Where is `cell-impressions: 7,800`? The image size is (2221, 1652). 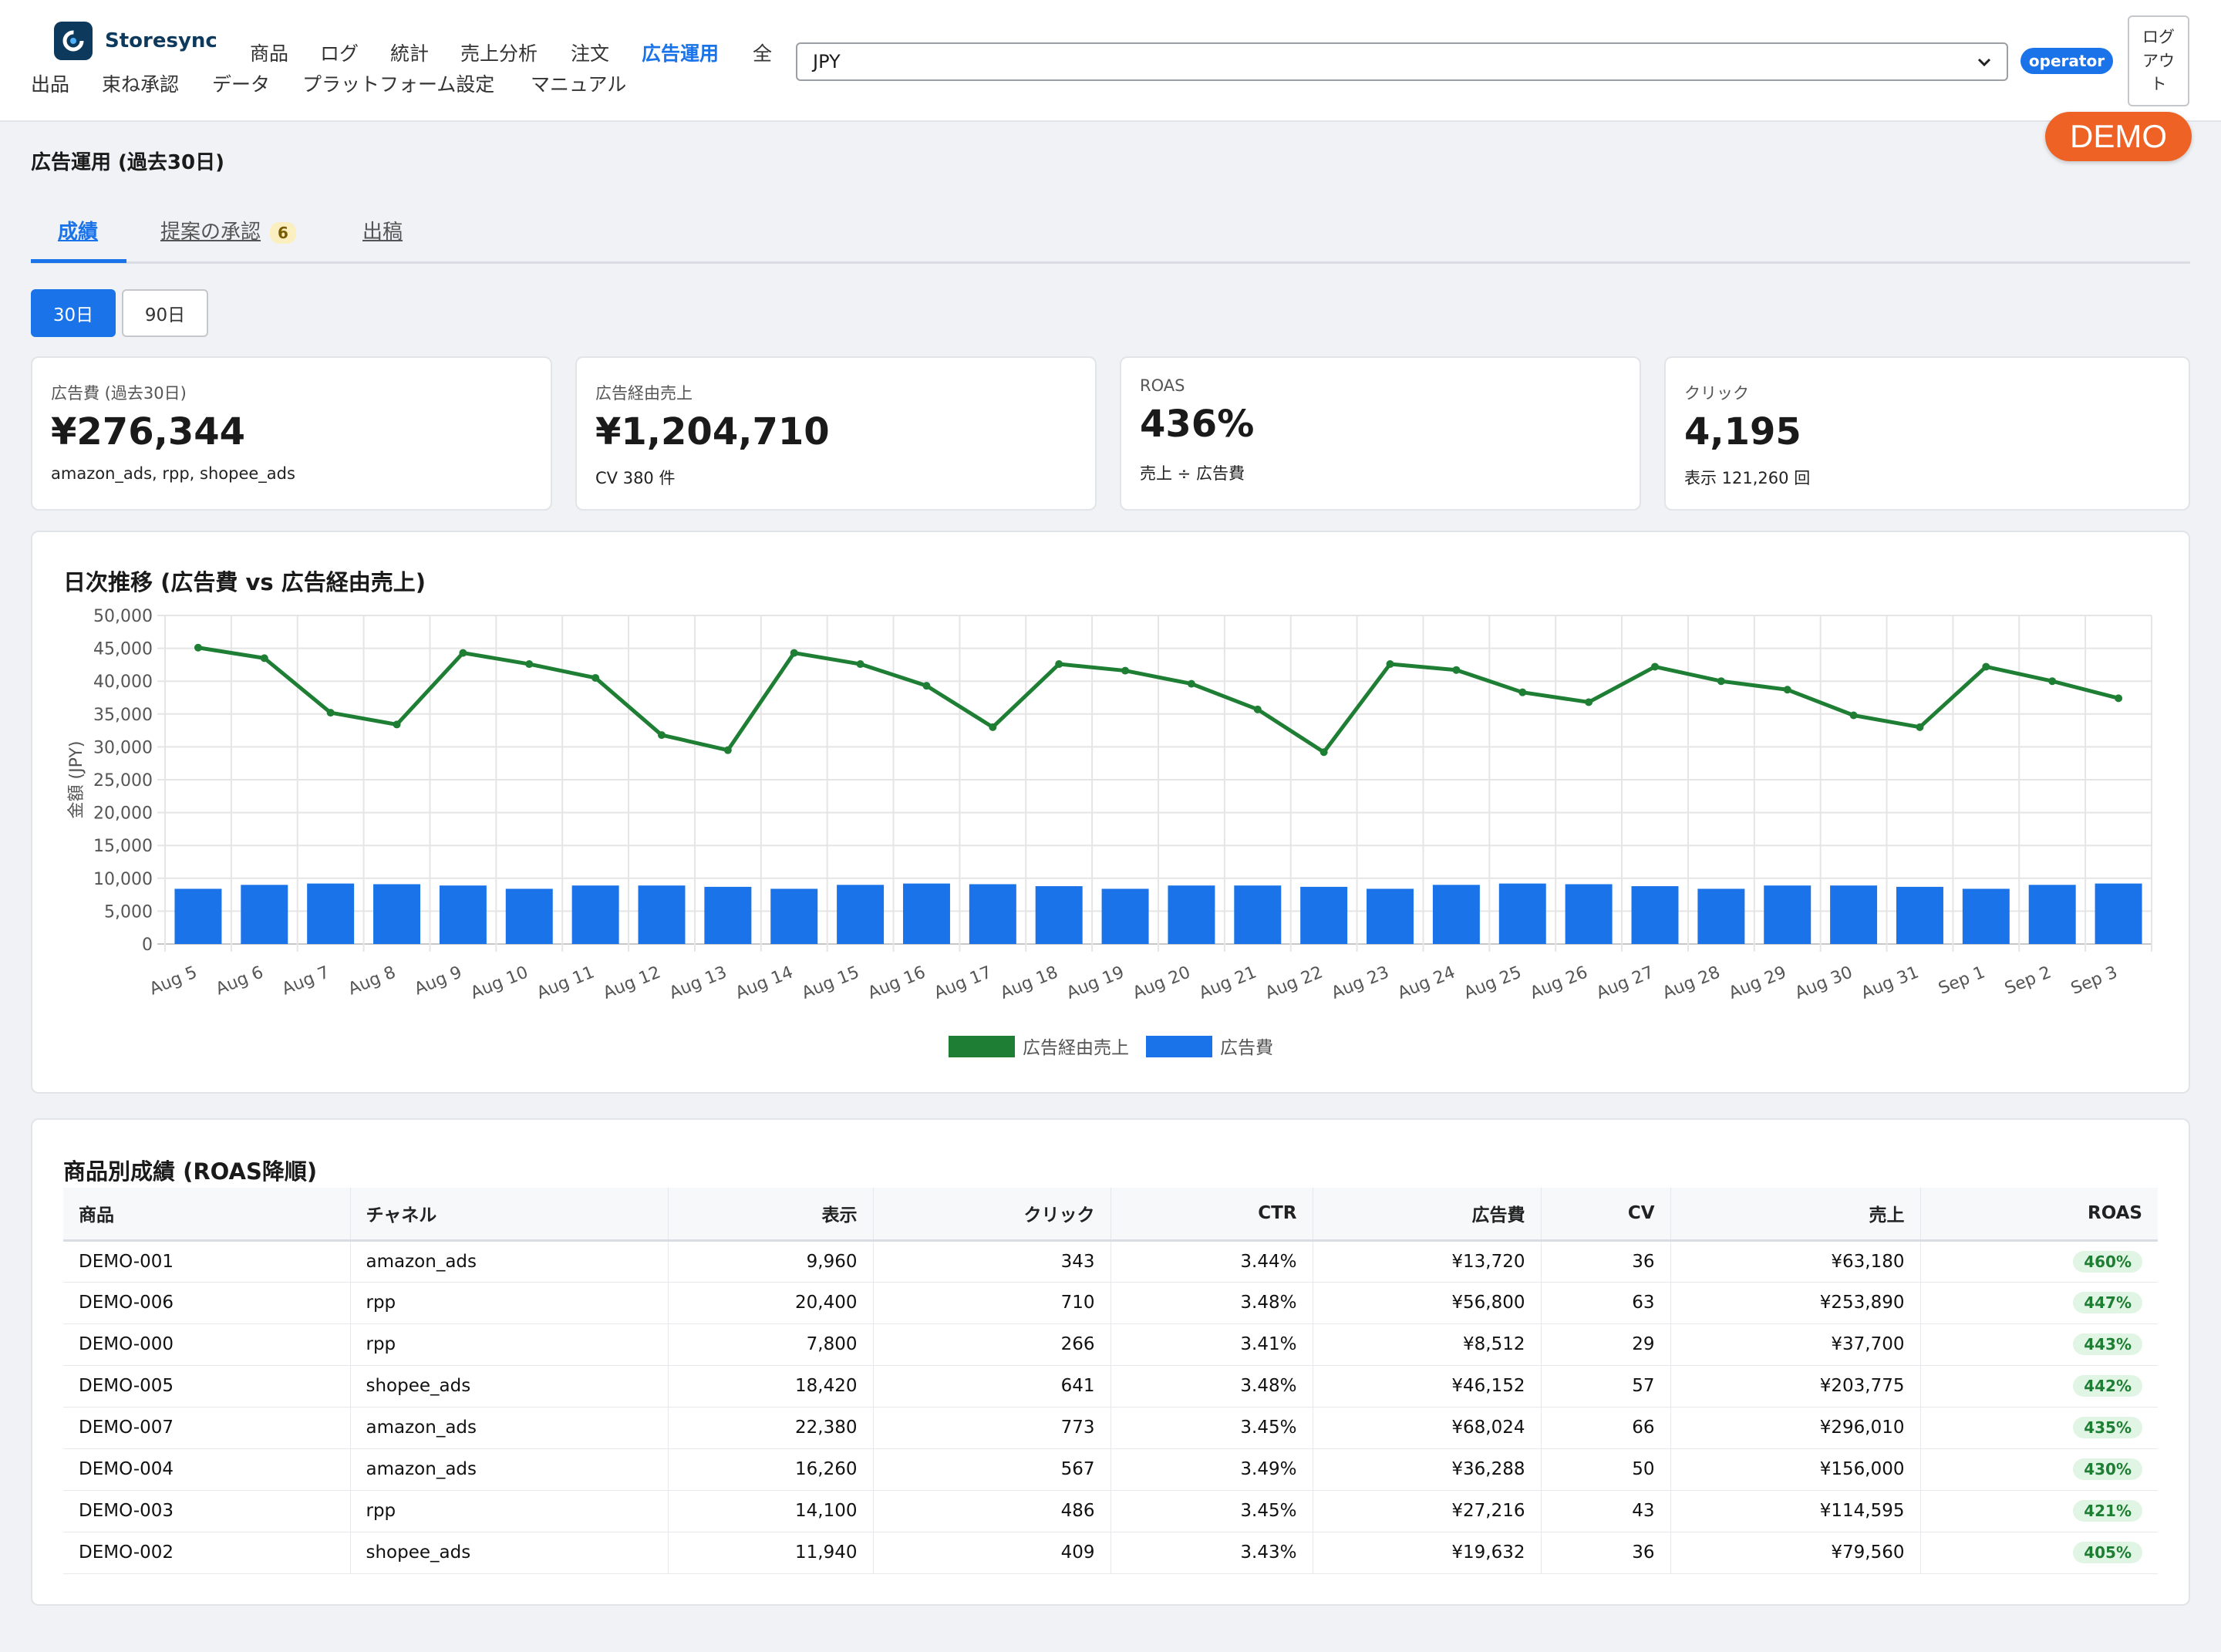
cell-impressions: 7,800 is located at coordinates (771, 1344).